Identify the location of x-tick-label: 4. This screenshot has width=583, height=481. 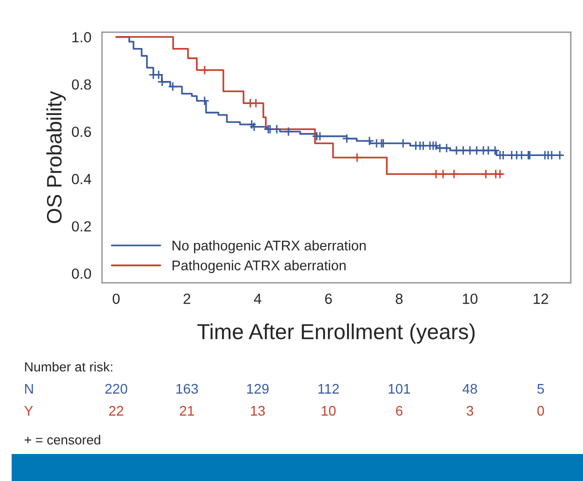
(258, 299).